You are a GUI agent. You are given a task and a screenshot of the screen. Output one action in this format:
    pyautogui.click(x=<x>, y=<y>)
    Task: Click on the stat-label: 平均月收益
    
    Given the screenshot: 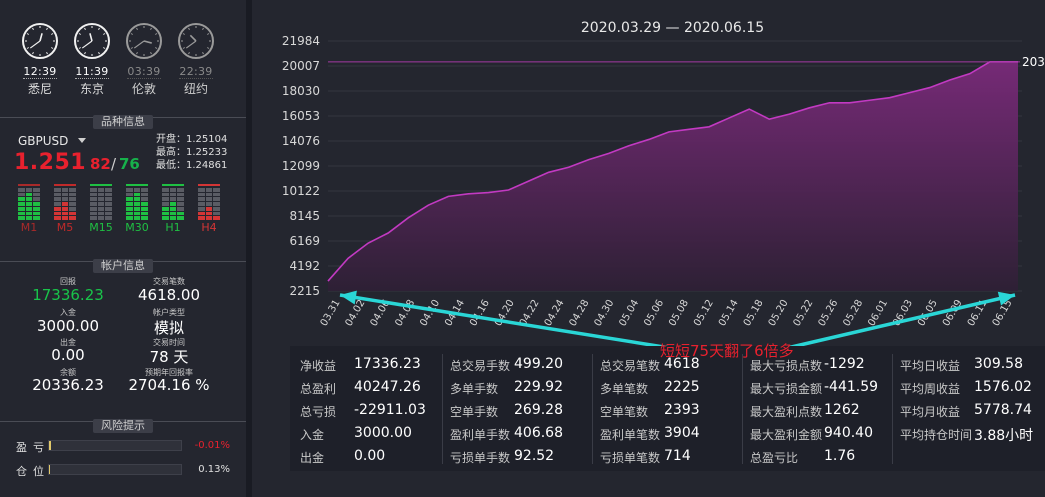 What is the action you would take?
    pyautogui.click(x=930, y=412)
    